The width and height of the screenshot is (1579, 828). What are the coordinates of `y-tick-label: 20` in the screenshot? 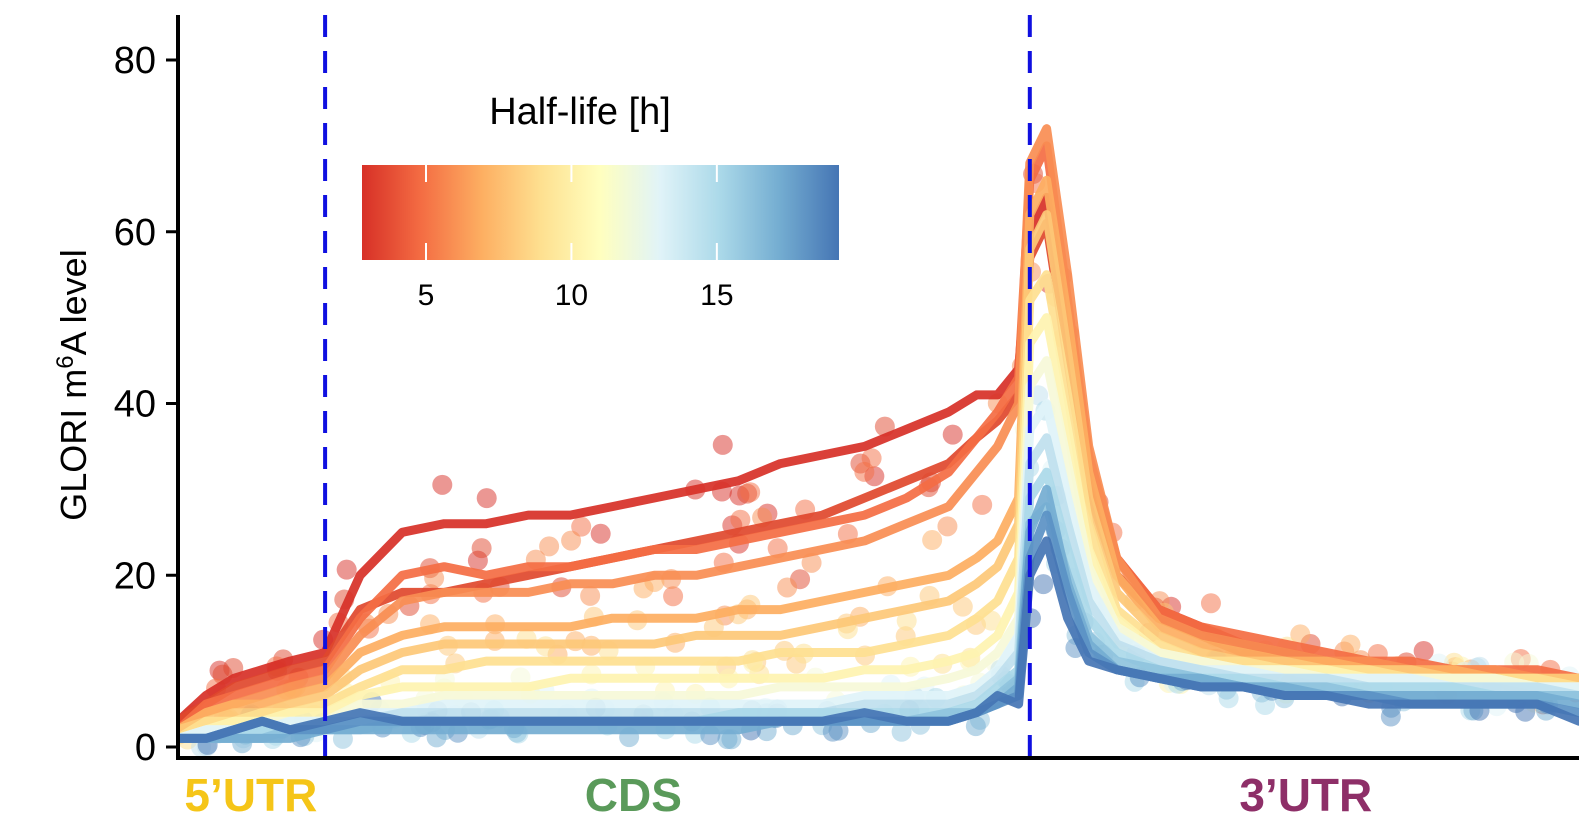 It's located at (135, 576).